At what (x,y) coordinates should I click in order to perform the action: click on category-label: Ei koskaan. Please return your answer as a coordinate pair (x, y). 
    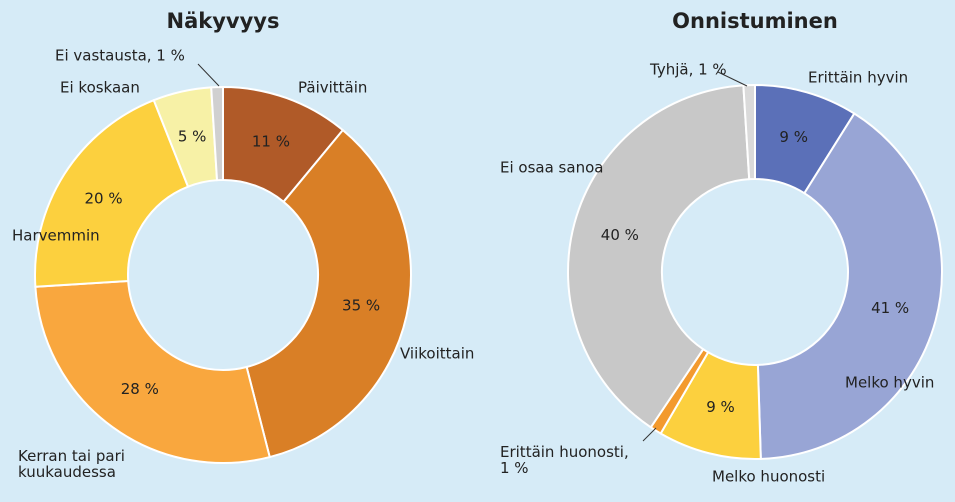
    Looking at the image, I should click on (100, 88).